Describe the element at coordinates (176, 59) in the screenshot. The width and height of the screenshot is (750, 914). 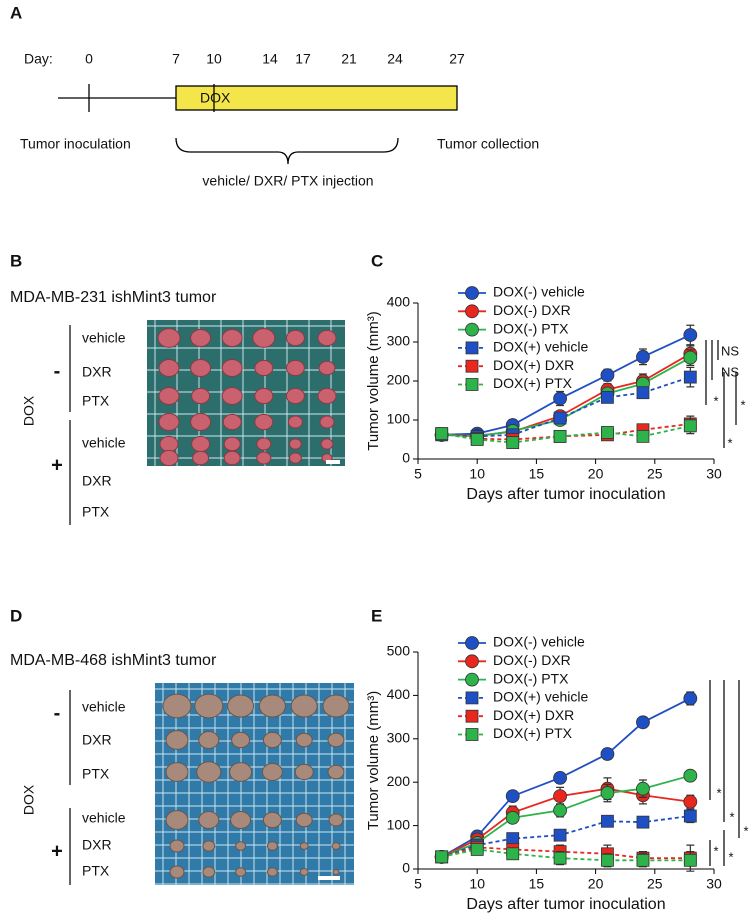
I see `day-number: 7` at that location.